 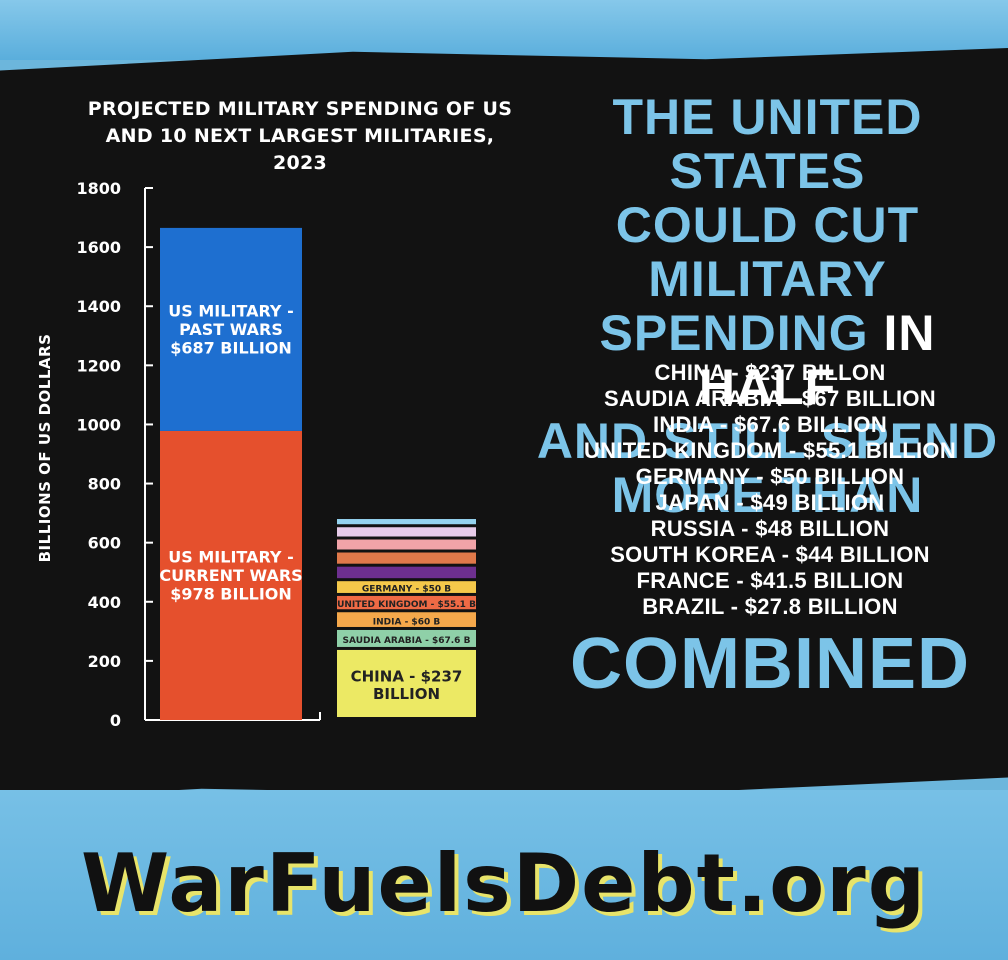 I want to click on y-tick-label: 0, so click(x=115, y=720).